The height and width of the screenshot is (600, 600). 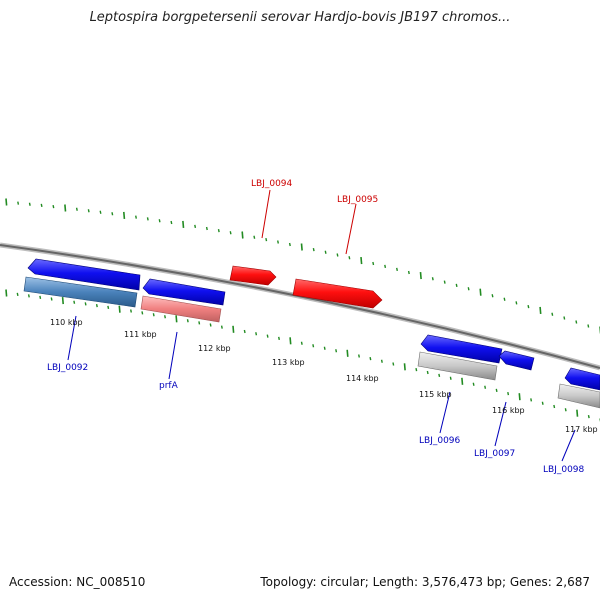 What do you see at coordinates (435, 394) in the screenshot?
I see `scale-label: 115 kbp` at bounding box center [435, 394].